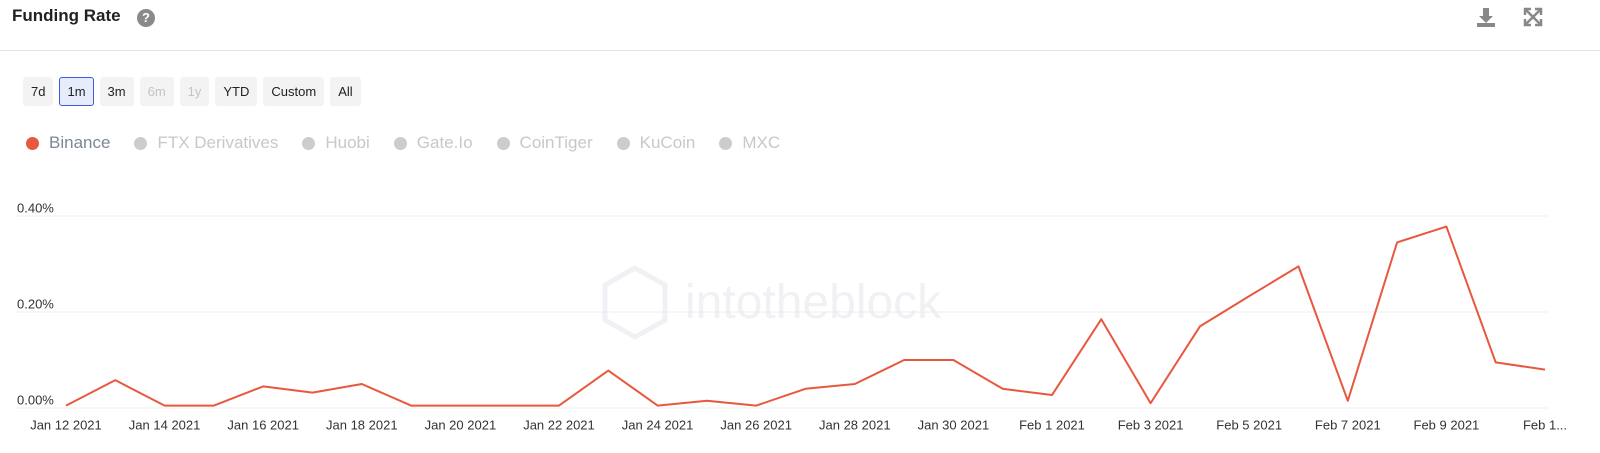 This screenshot has width=1600, height=453. I want to click on range-button: 6m, so click(156, 91).